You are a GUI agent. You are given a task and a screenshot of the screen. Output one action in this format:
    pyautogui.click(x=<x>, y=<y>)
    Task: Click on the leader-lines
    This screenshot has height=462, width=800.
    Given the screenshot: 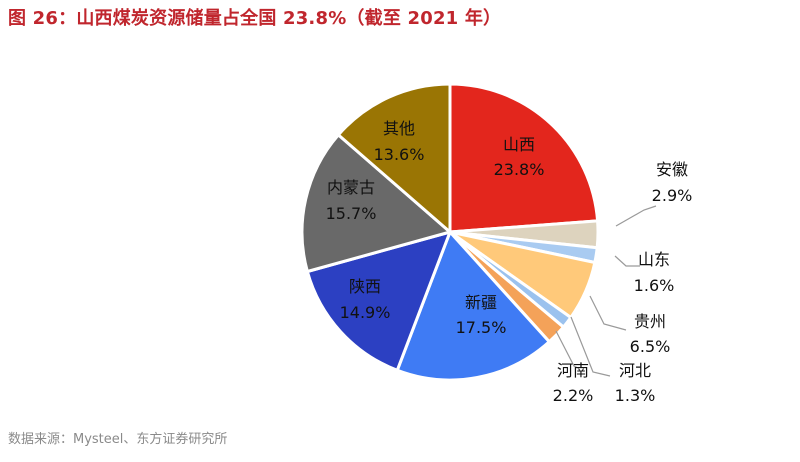 What is the action you would take?
    pyautogui.click(x=606, y=291)
    